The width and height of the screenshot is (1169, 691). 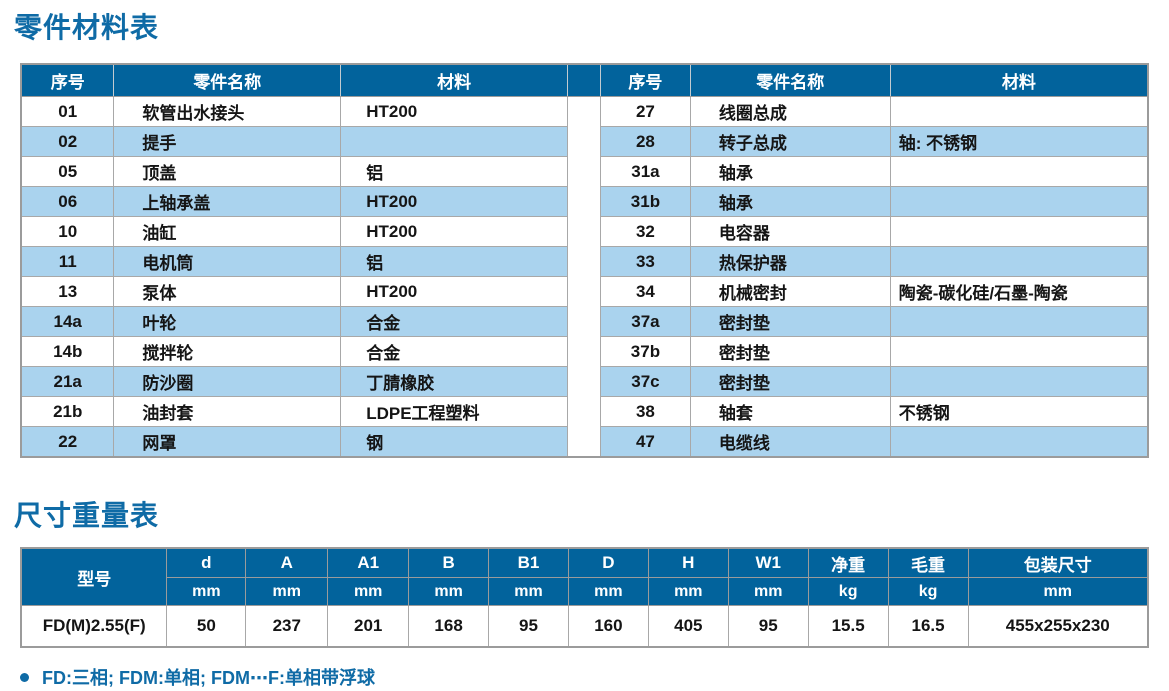 I want to click on header-model: 型号, so click(x=94, y=576).